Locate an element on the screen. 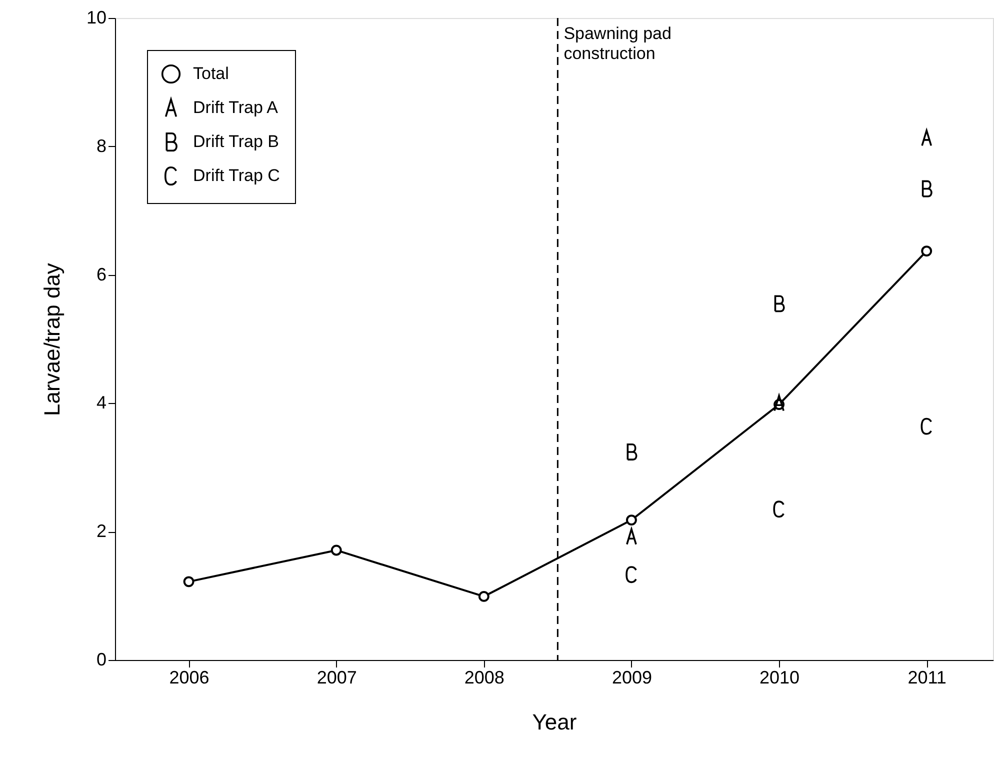 This screenshot has height=767, width=994. y-tick-label: 2 is located at coordinates (101, 531).